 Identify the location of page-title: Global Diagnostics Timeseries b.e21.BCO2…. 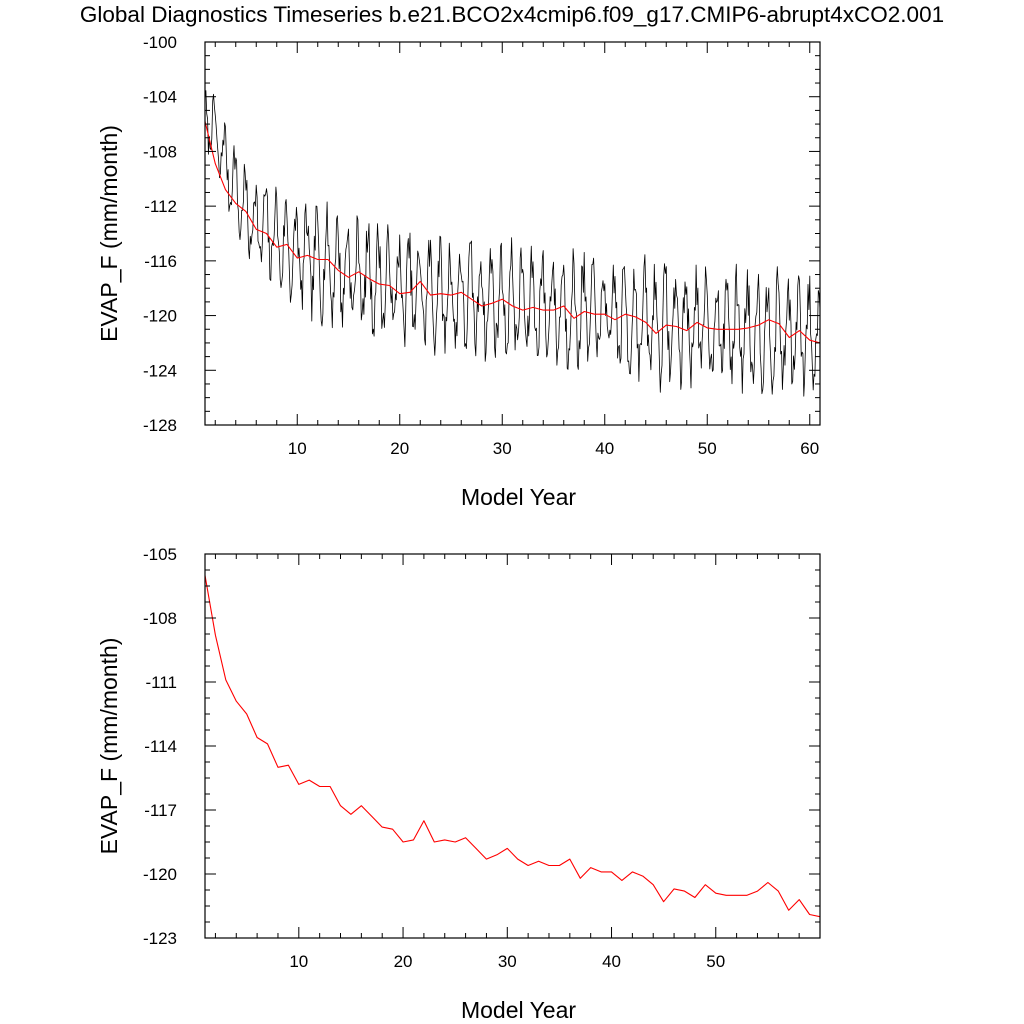
(512, 14).